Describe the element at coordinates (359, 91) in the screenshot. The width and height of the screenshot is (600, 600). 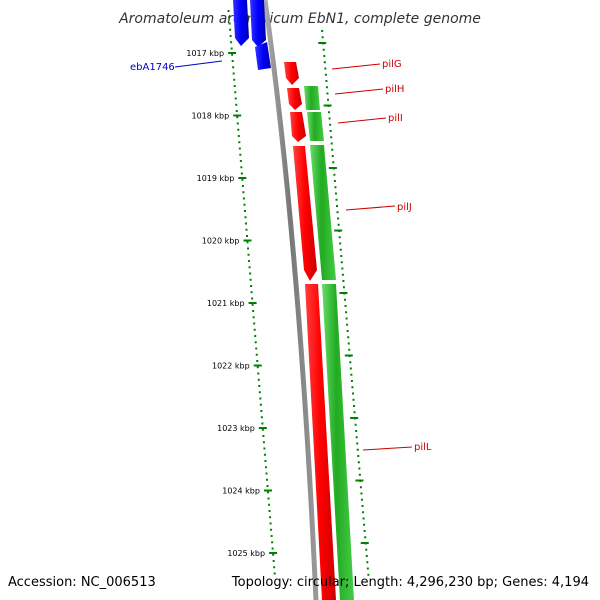
I see `leader-pilH` at that location.